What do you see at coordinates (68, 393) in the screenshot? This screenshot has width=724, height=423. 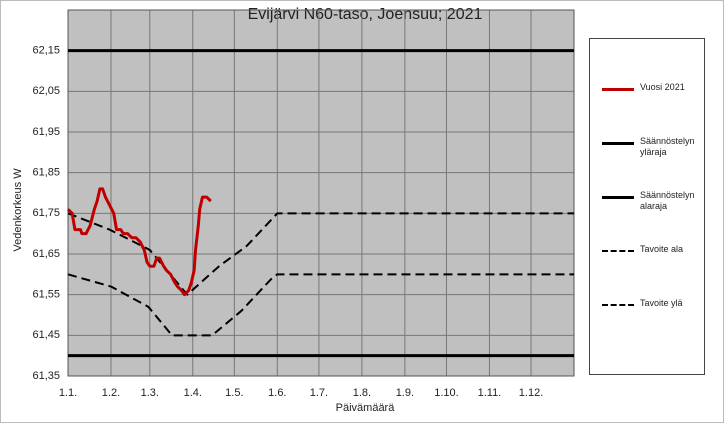 I see `x-tick-label: 1.1.` at bounding box center [68, 393].